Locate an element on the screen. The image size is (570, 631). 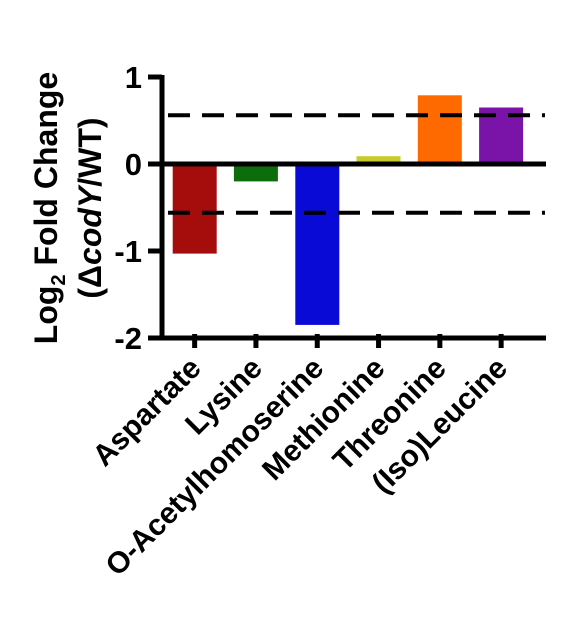
bar-methionine is located at coordinates (378, 160).